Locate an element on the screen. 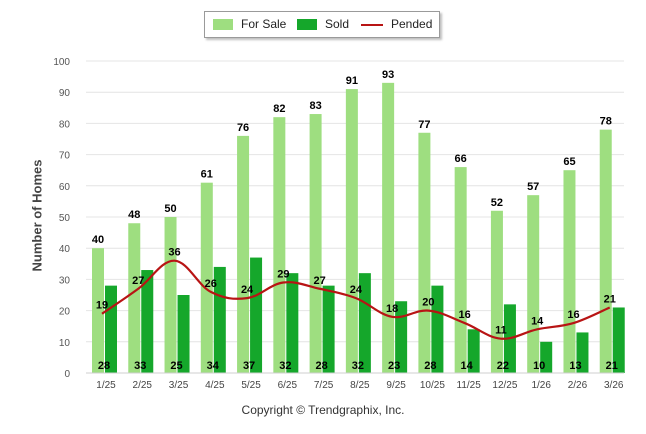 The image size is (646, 434). legend-item-pended: Pended is located at coordinates (398, 24).